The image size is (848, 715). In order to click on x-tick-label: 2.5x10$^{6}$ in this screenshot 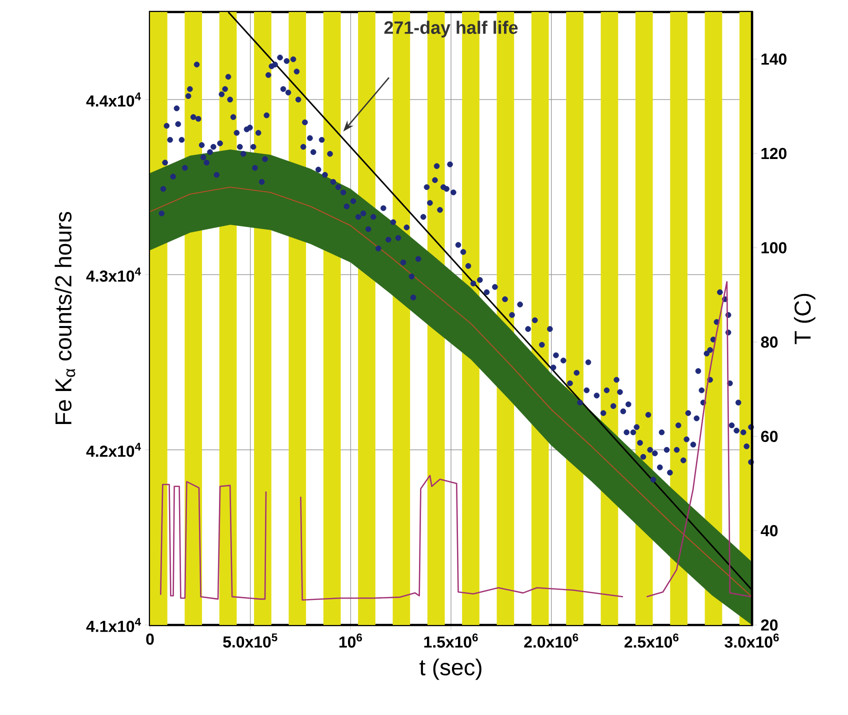, I will do `click(651, 641)`.